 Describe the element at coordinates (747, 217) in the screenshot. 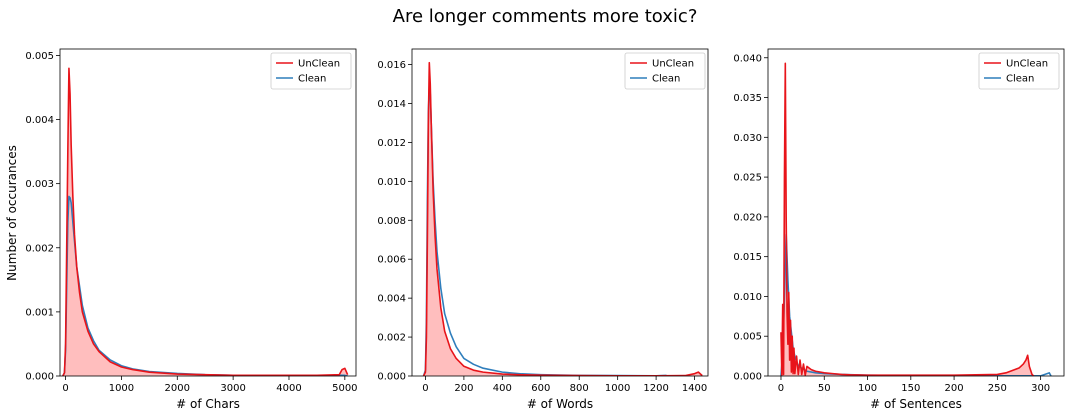

I see `y-tick-label: 0.020` at that location.